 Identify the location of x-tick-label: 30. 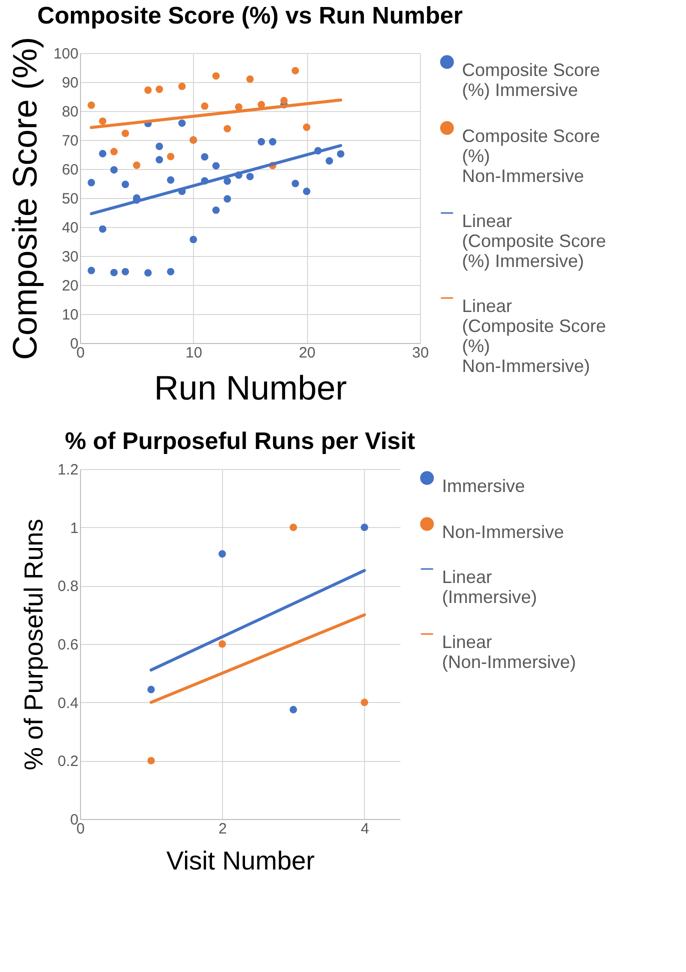
(420, 353).